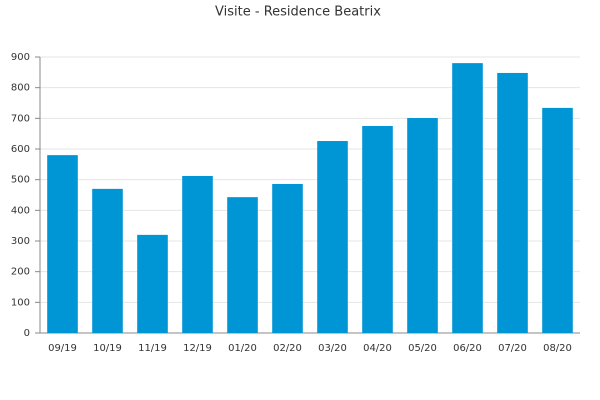 Image resolution: width=600 pixels, height=400 pixels. Describe the element at coordinates (20, 272) in the screenshot. I see `y-tick-label: 200` at that location.